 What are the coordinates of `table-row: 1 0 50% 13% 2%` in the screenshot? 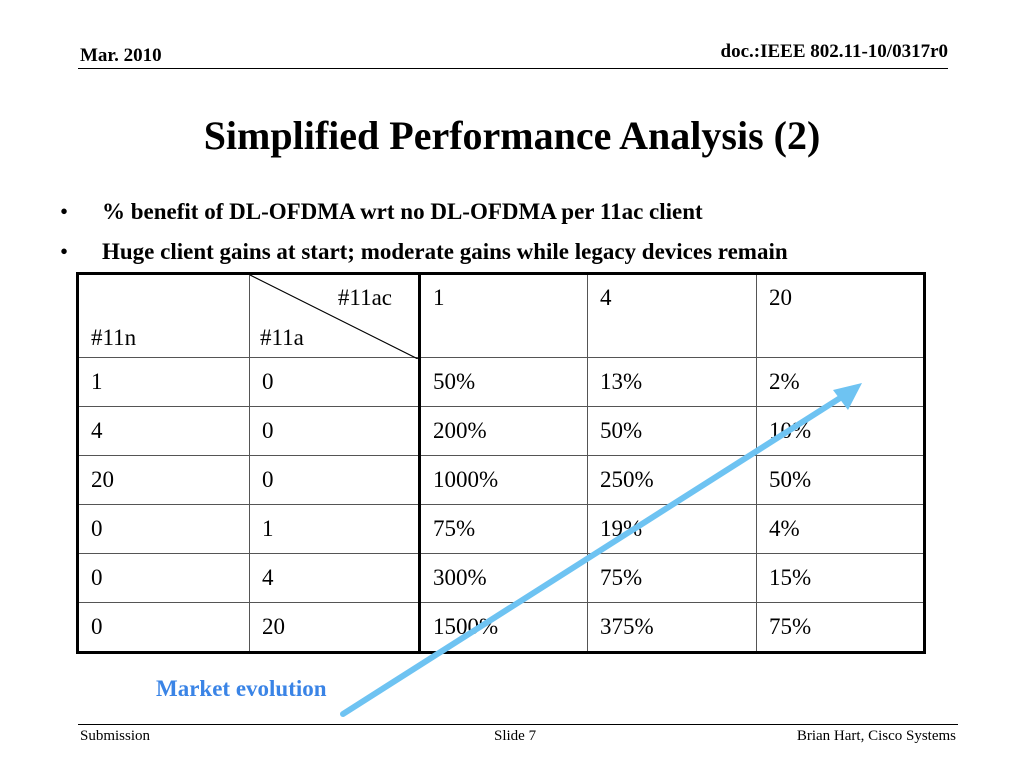 It's located at (501, 382).